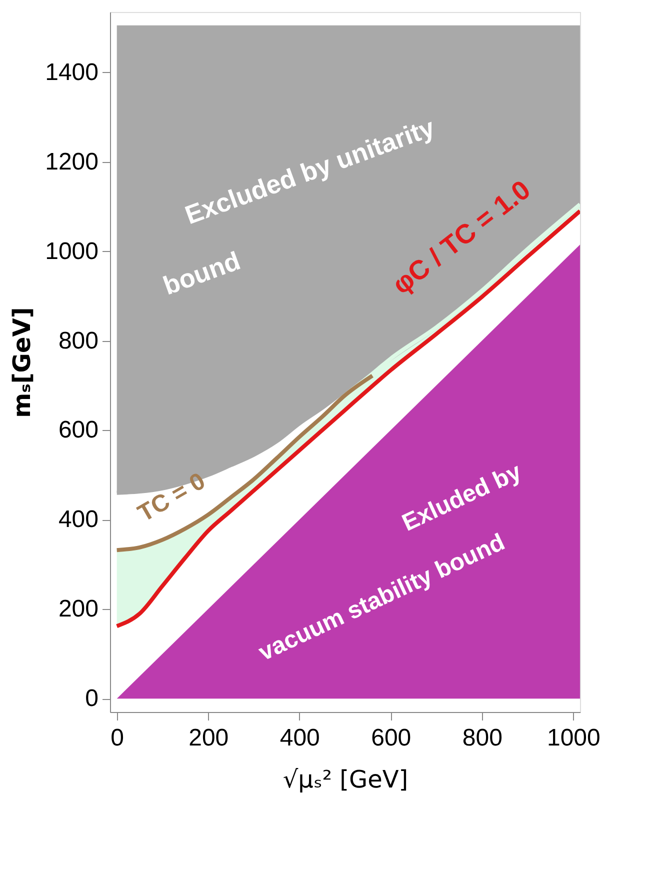 The height and width of the screenshot is (884, 645). What do you see at coordinates (71, 162) in the screenshot?
I see `y-tick-label: 1200` at bounding box center [71, 162].